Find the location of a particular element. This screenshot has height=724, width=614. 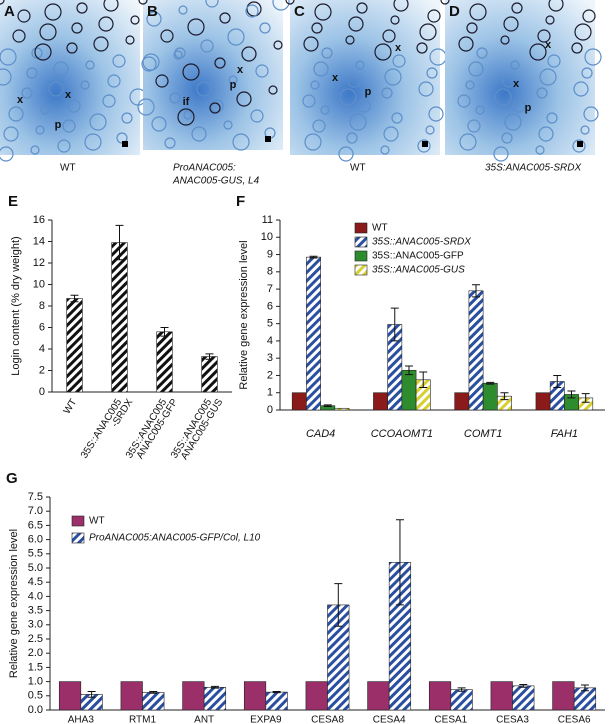

panel-letter: B is located at coordinates (152, 11).